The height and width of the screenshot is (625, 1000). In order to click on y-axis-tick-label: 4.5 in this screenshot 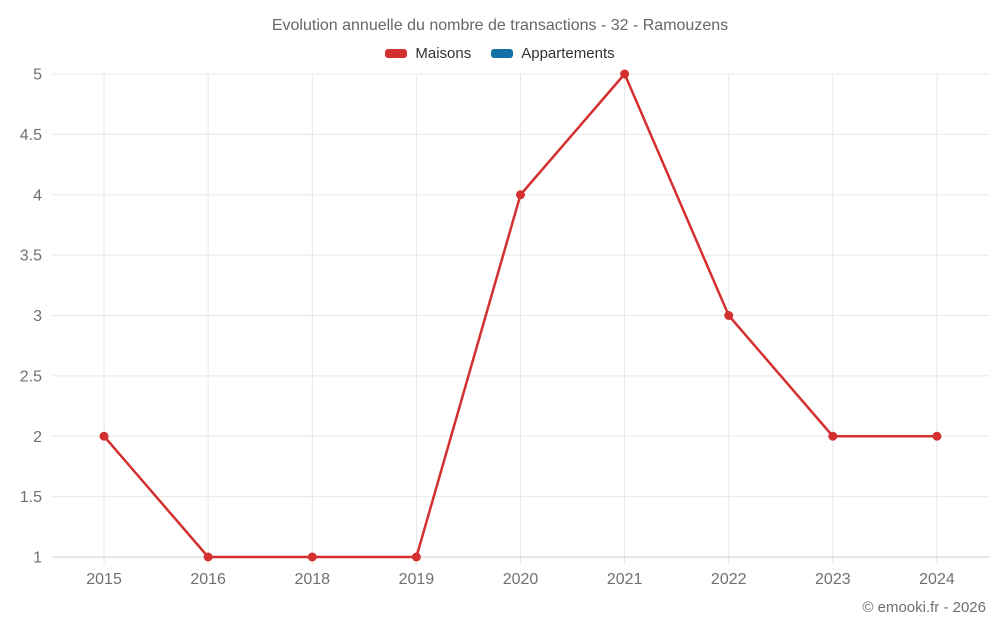, I will do `click(31, 135)`.